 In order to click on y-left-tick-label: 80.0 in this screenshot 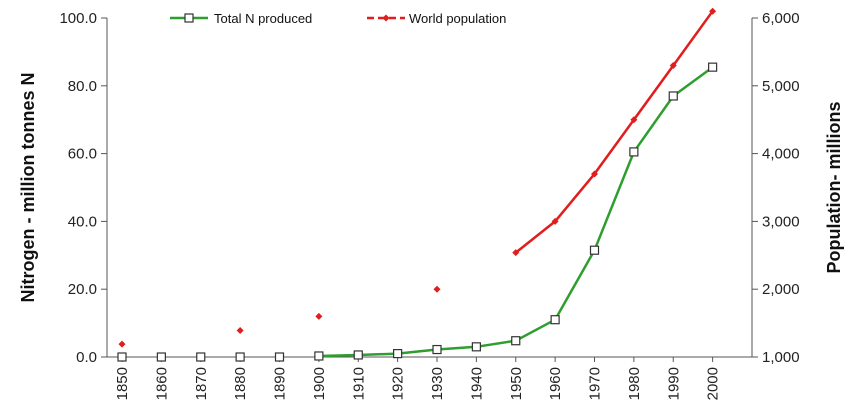, I will do `click(82, 86)`.